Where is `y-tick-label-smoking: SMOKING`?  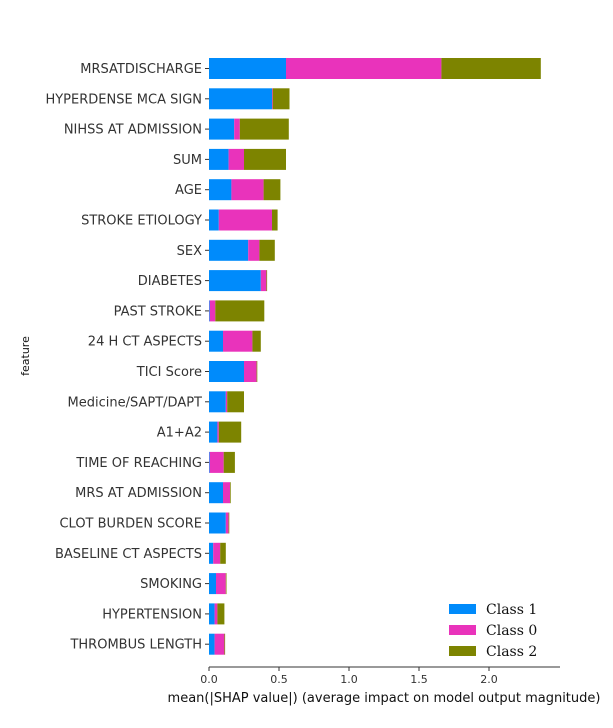
y-tick-label-smoking: SMOKING is located at coordinates (171, 584).